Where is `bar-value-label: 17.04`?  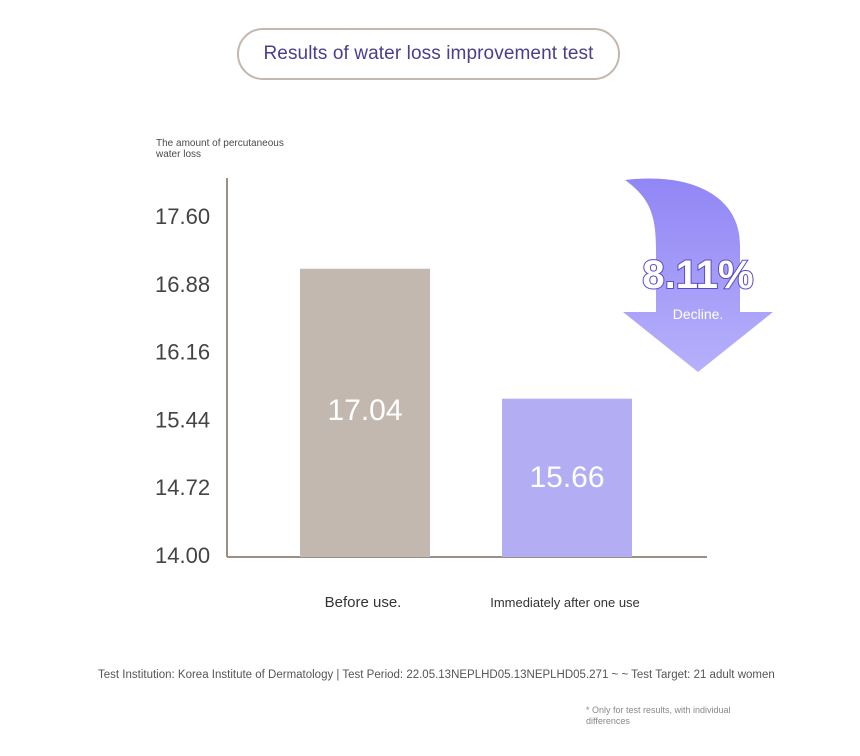
bar-value-label: 17.04 is located at coordinates (364, 410).